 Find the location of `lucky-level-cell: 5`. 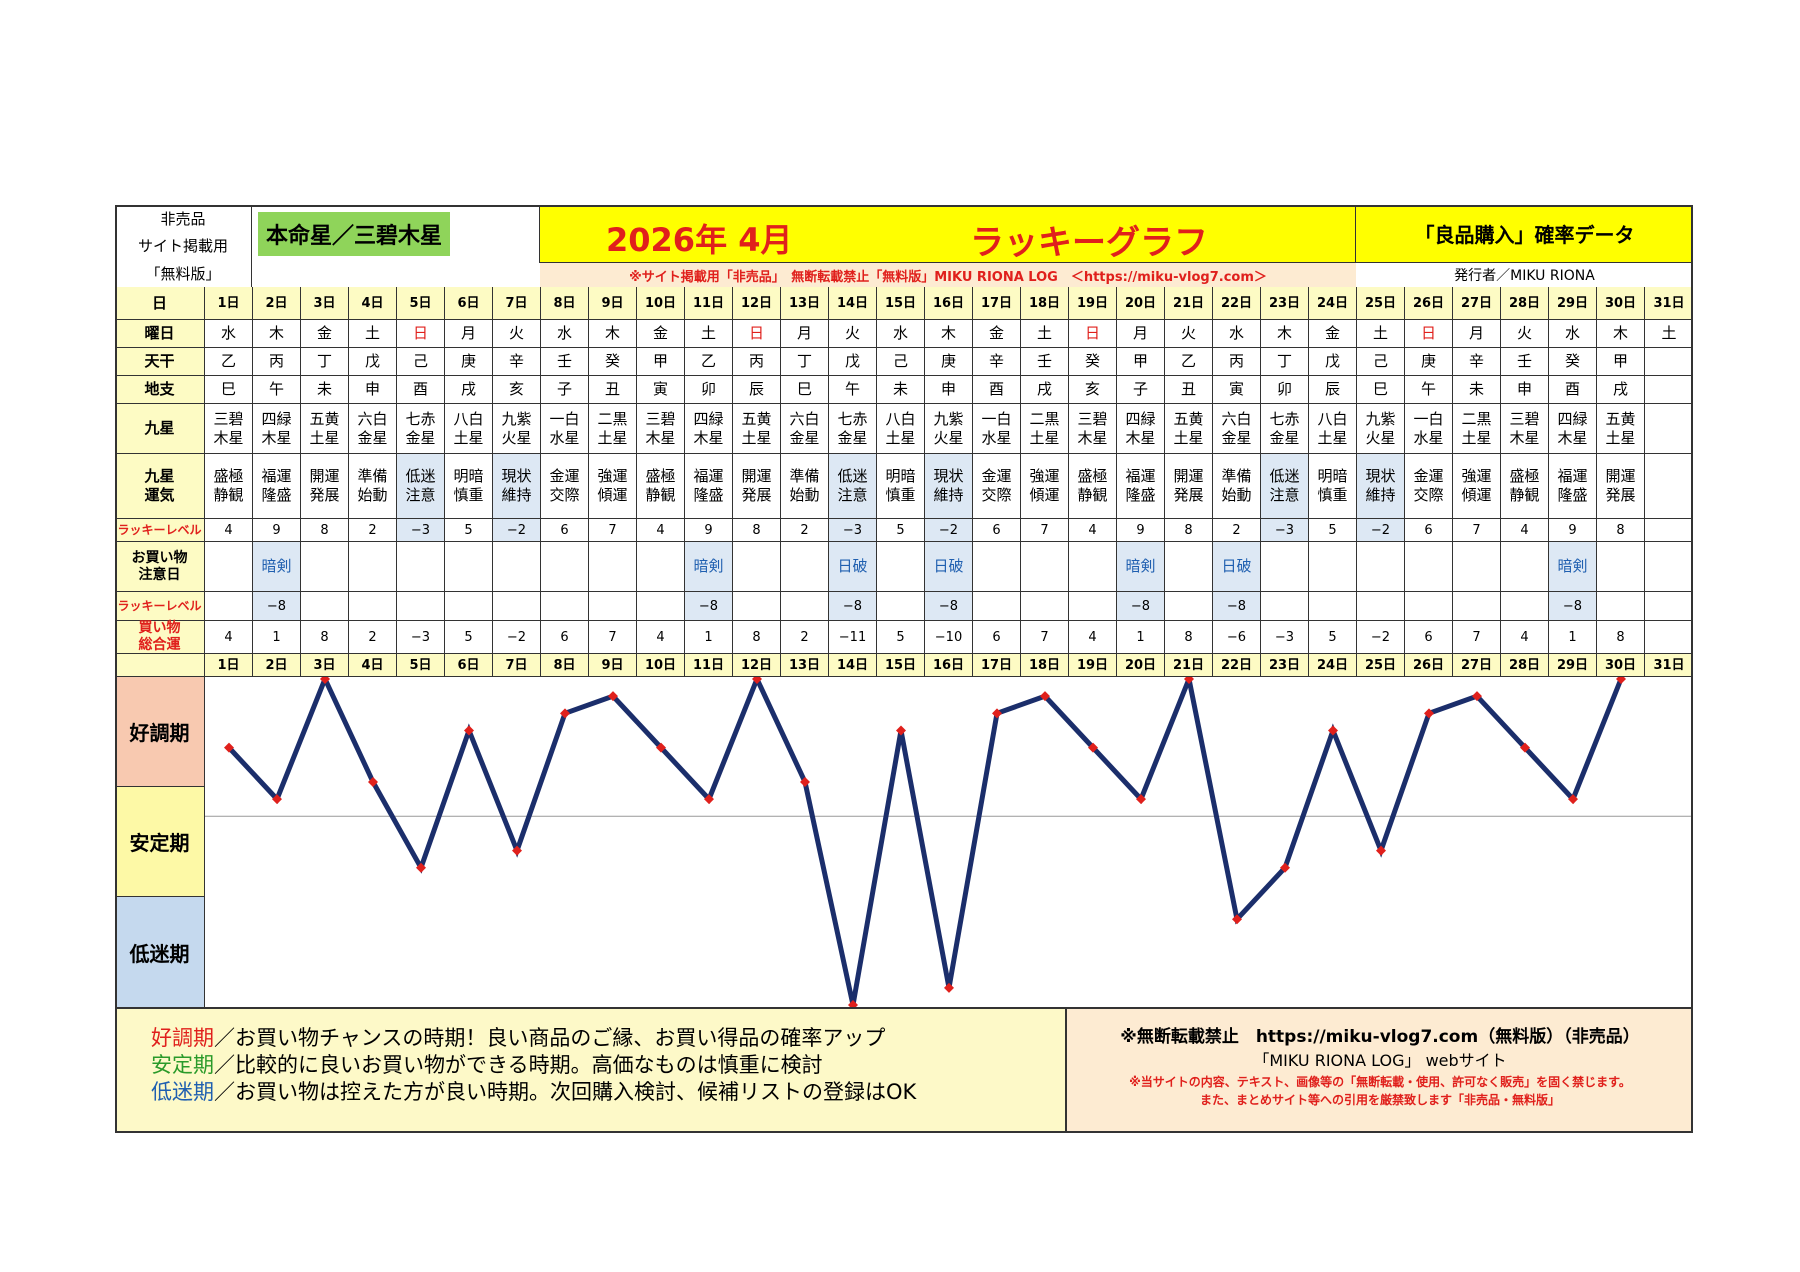

lucky-level-cell: 5 is located at coordinates (469, 530).